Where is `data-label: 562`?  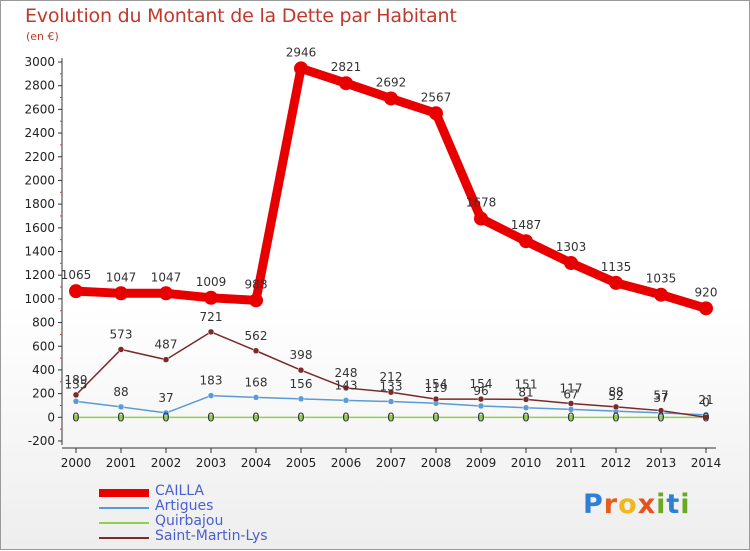
data-label: 562 is located at coordinates (256, 336).